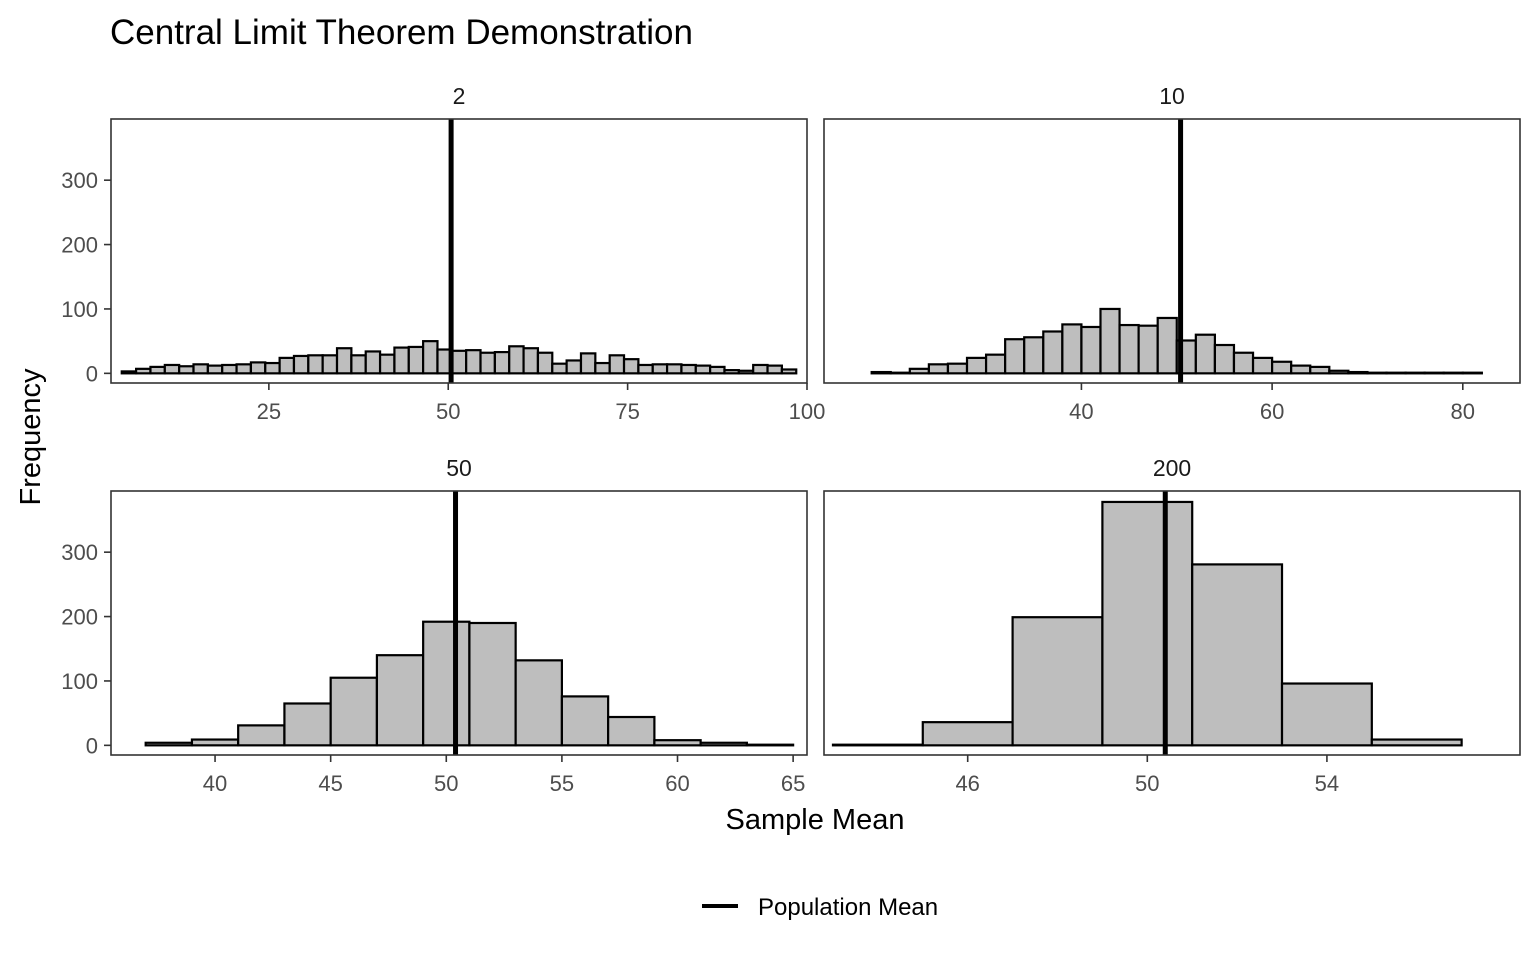 The height and width of the screenshot is (960, 1536). Describe the element at coordinates (807, 411) in the screenshot. I see `x-tick-label: 100` at that location.